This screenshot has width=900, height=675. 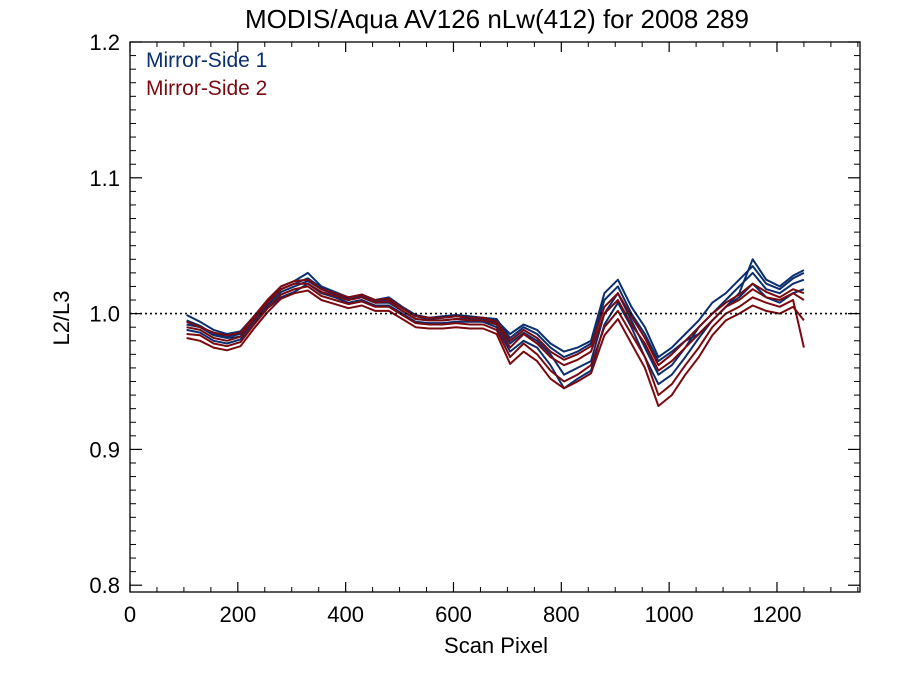 What do you see at coordinates (345, 614) in the screenshot?
I see `x-tick-label: 400` at bounding box center [345, 614].